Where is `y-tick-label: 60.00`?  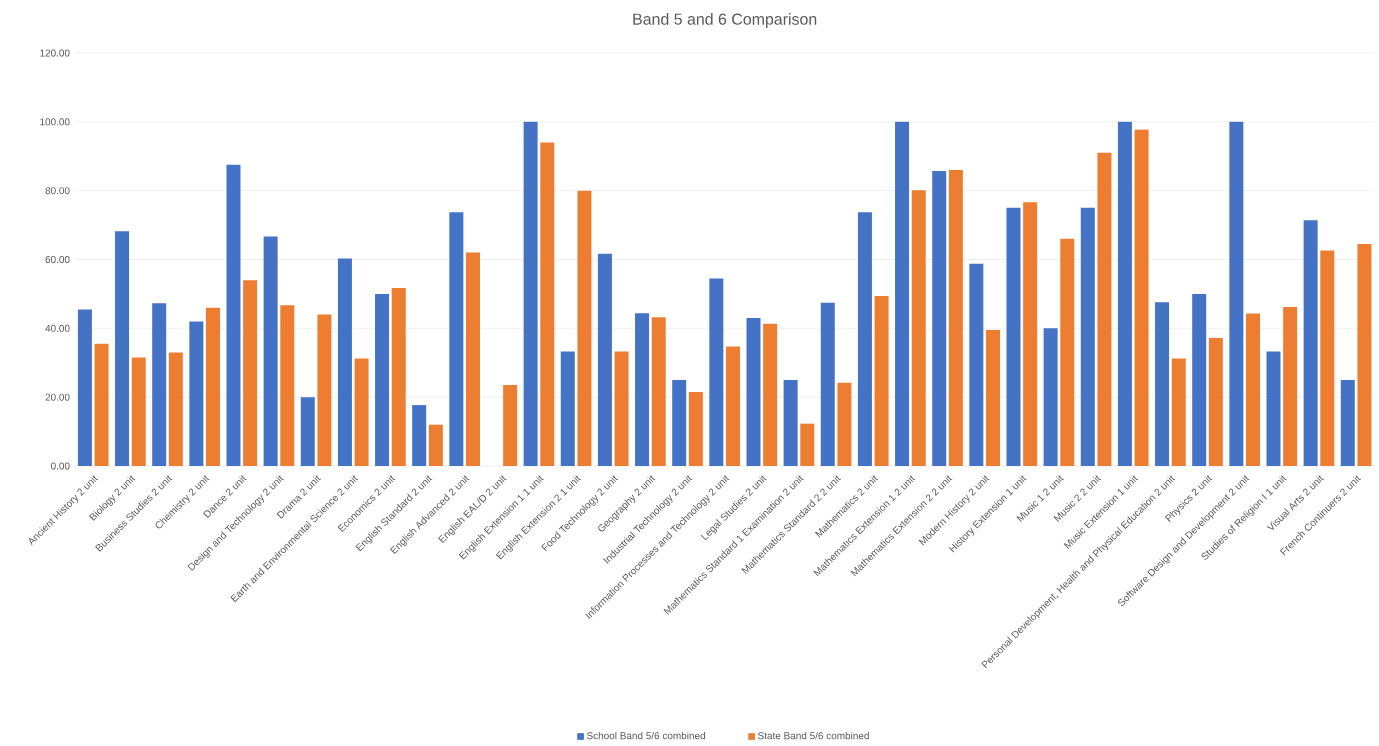 y-tick-label: 60.00 is located at coordinates (57, 259).